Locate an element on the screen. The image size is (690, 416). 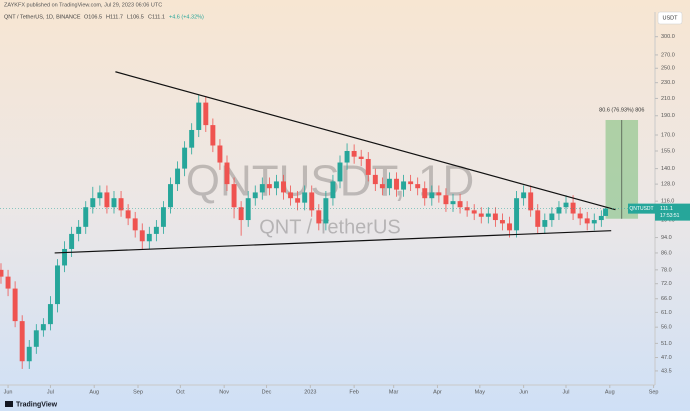
currency: USDT is located at coordinates (671, 18).